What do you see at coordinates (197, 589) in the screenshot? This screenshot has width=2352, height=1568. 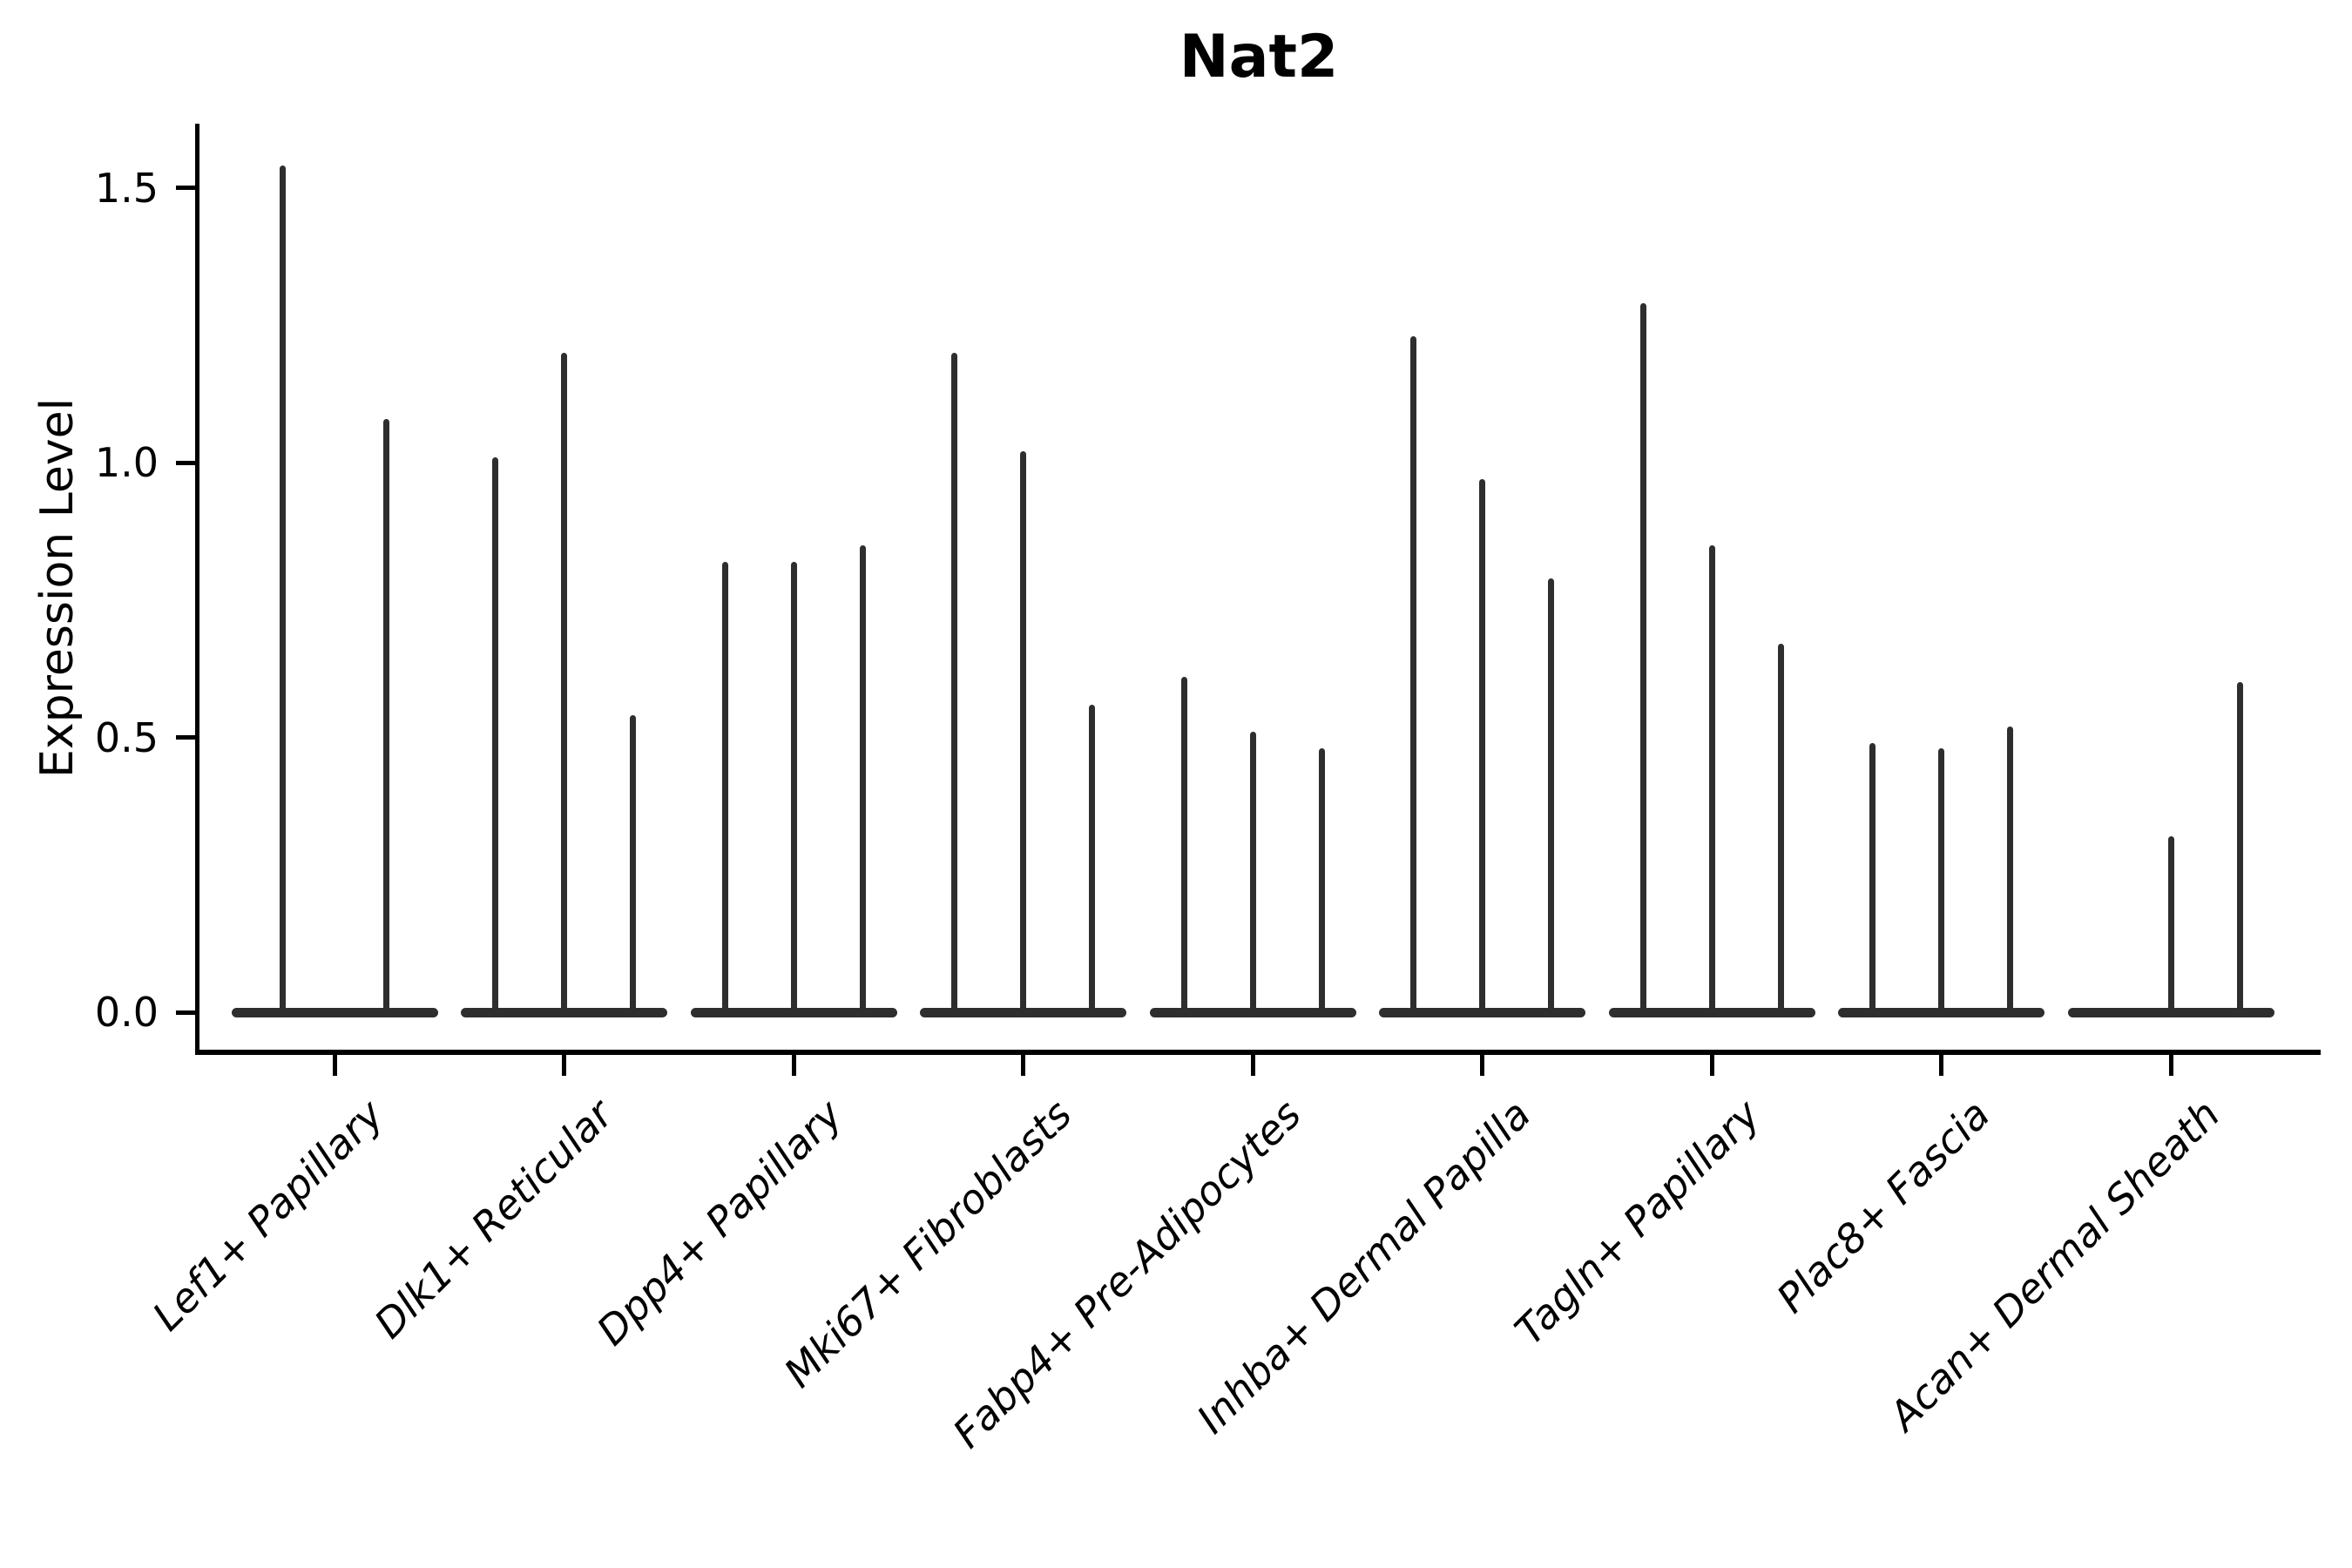 I see `y-axis-spine` at bounding box center [197, 589].